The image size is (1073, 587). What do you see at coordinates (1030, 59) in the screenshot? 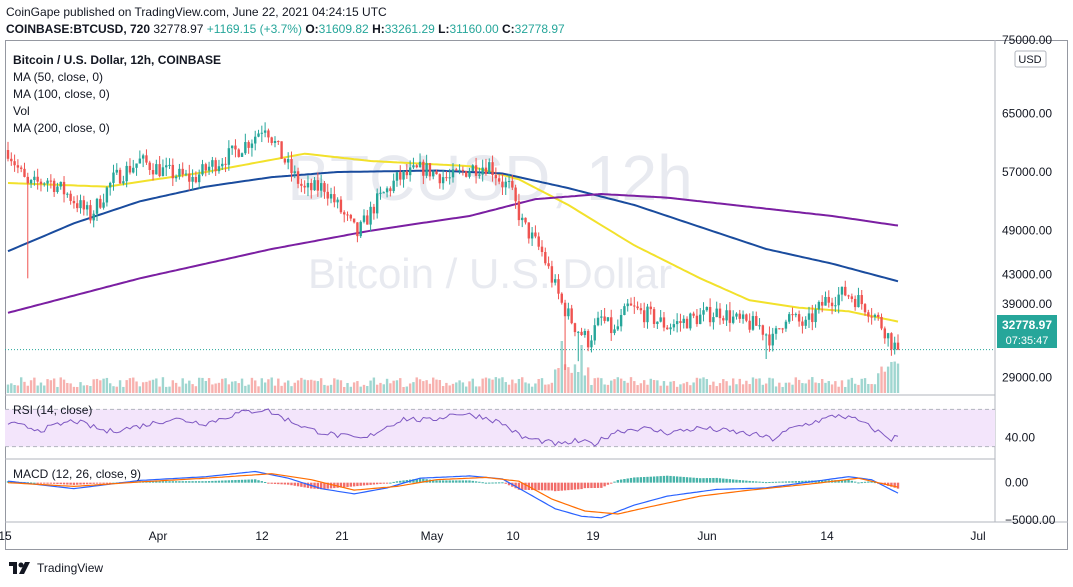
I see `currency-badge: USD` at bounding box center [1030, 59].